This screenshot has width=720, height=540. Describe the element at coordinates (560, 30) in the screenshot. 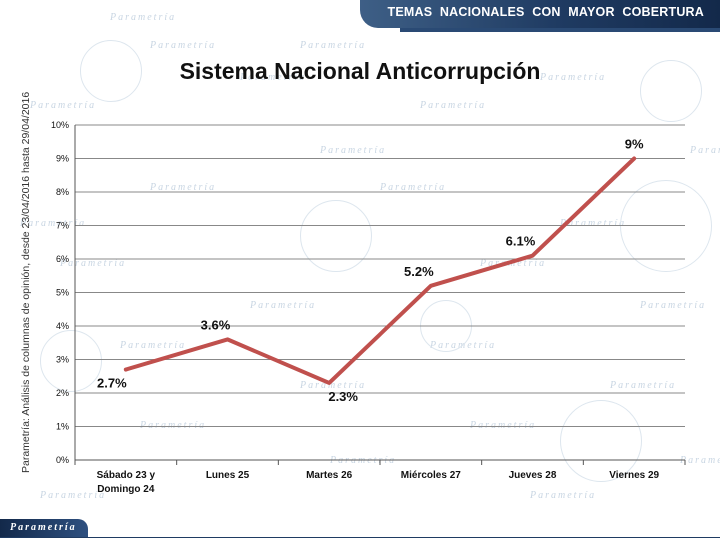

I see `header-stripe` at that location.